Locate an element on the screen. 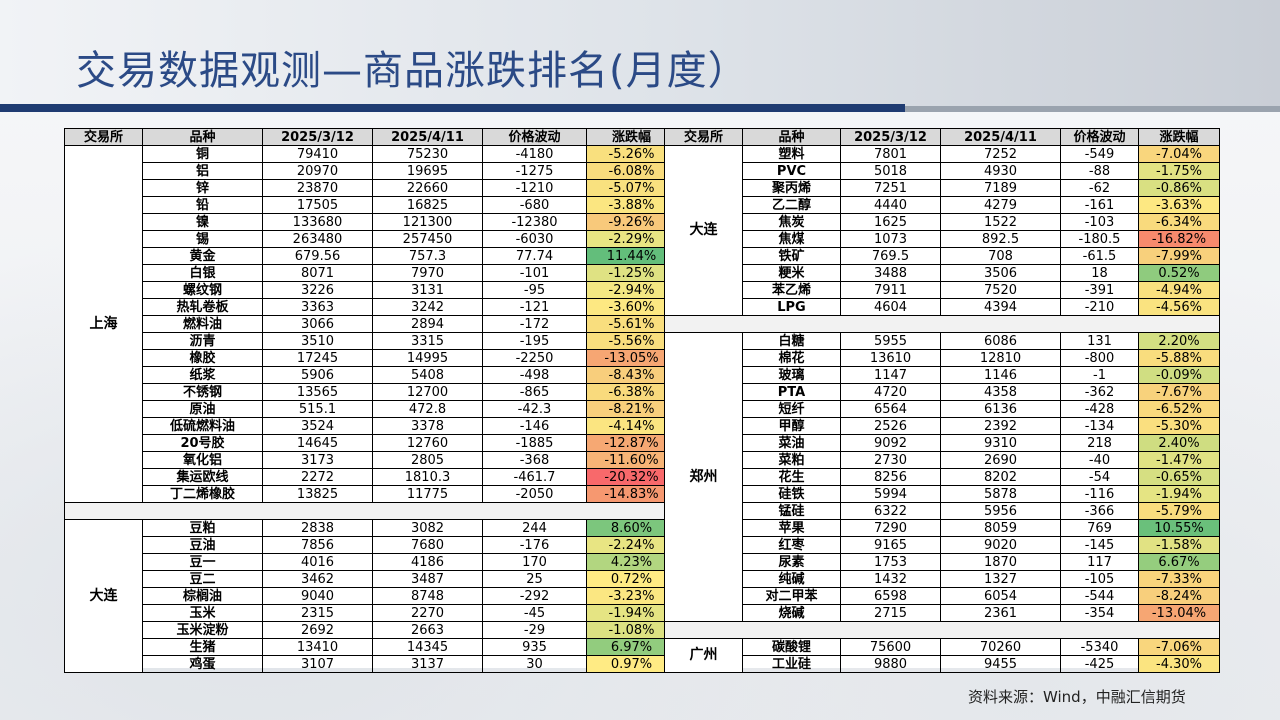  price-date2-cell: 7680 is located at coordinates (427, 545).